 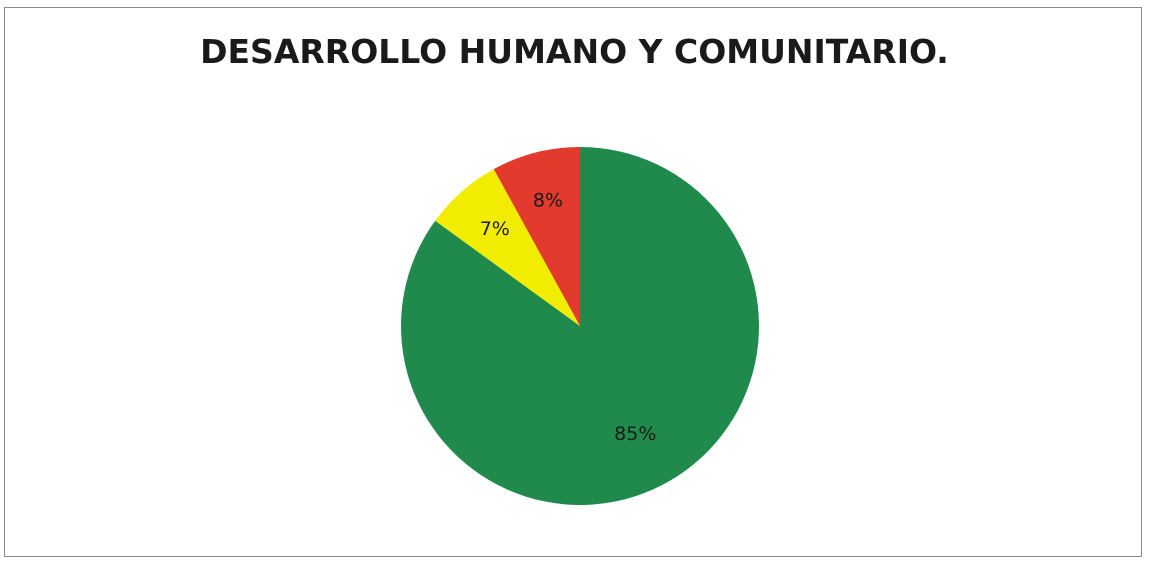 What do you see at coordinates (635, 434) in the screenshot?
I see `slice-green-label: 85%` at bounding box center [635, 434].